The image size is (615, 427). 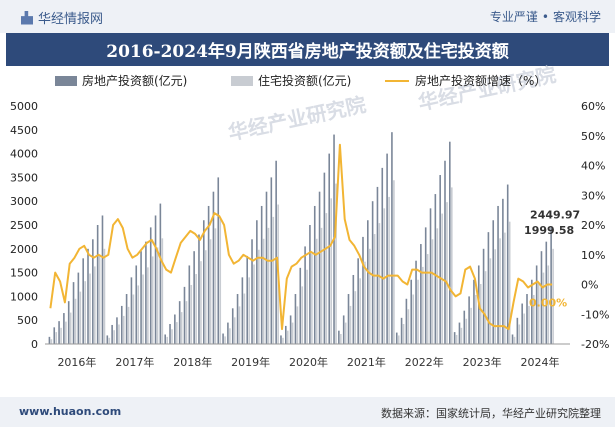 What do you see at coordinates (576, 17) in the screenshot?
I see `tagline-2: 客观科学` at bounding box center [576, 17].